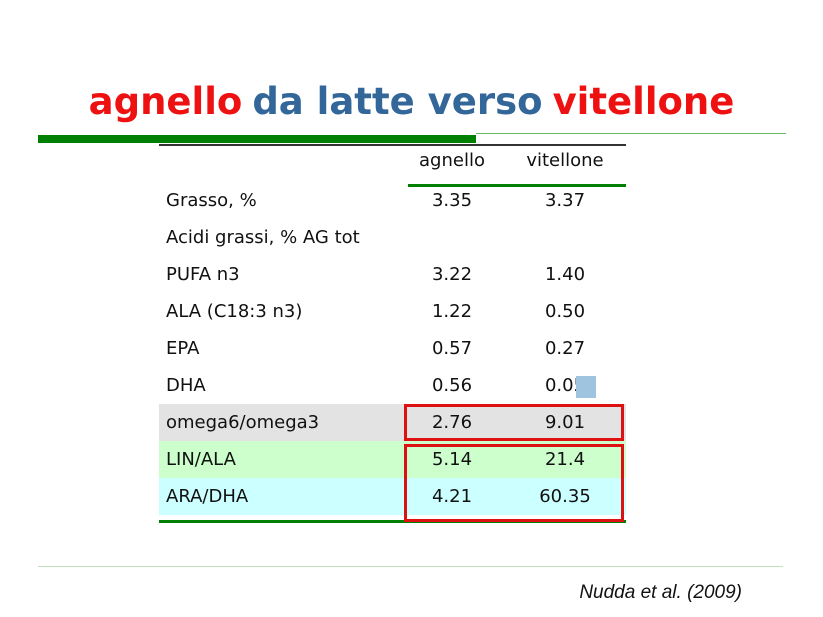  Describe the element at coordinates (565, 311) in the screenshot. I see `cell-value: 0.50` at that location.